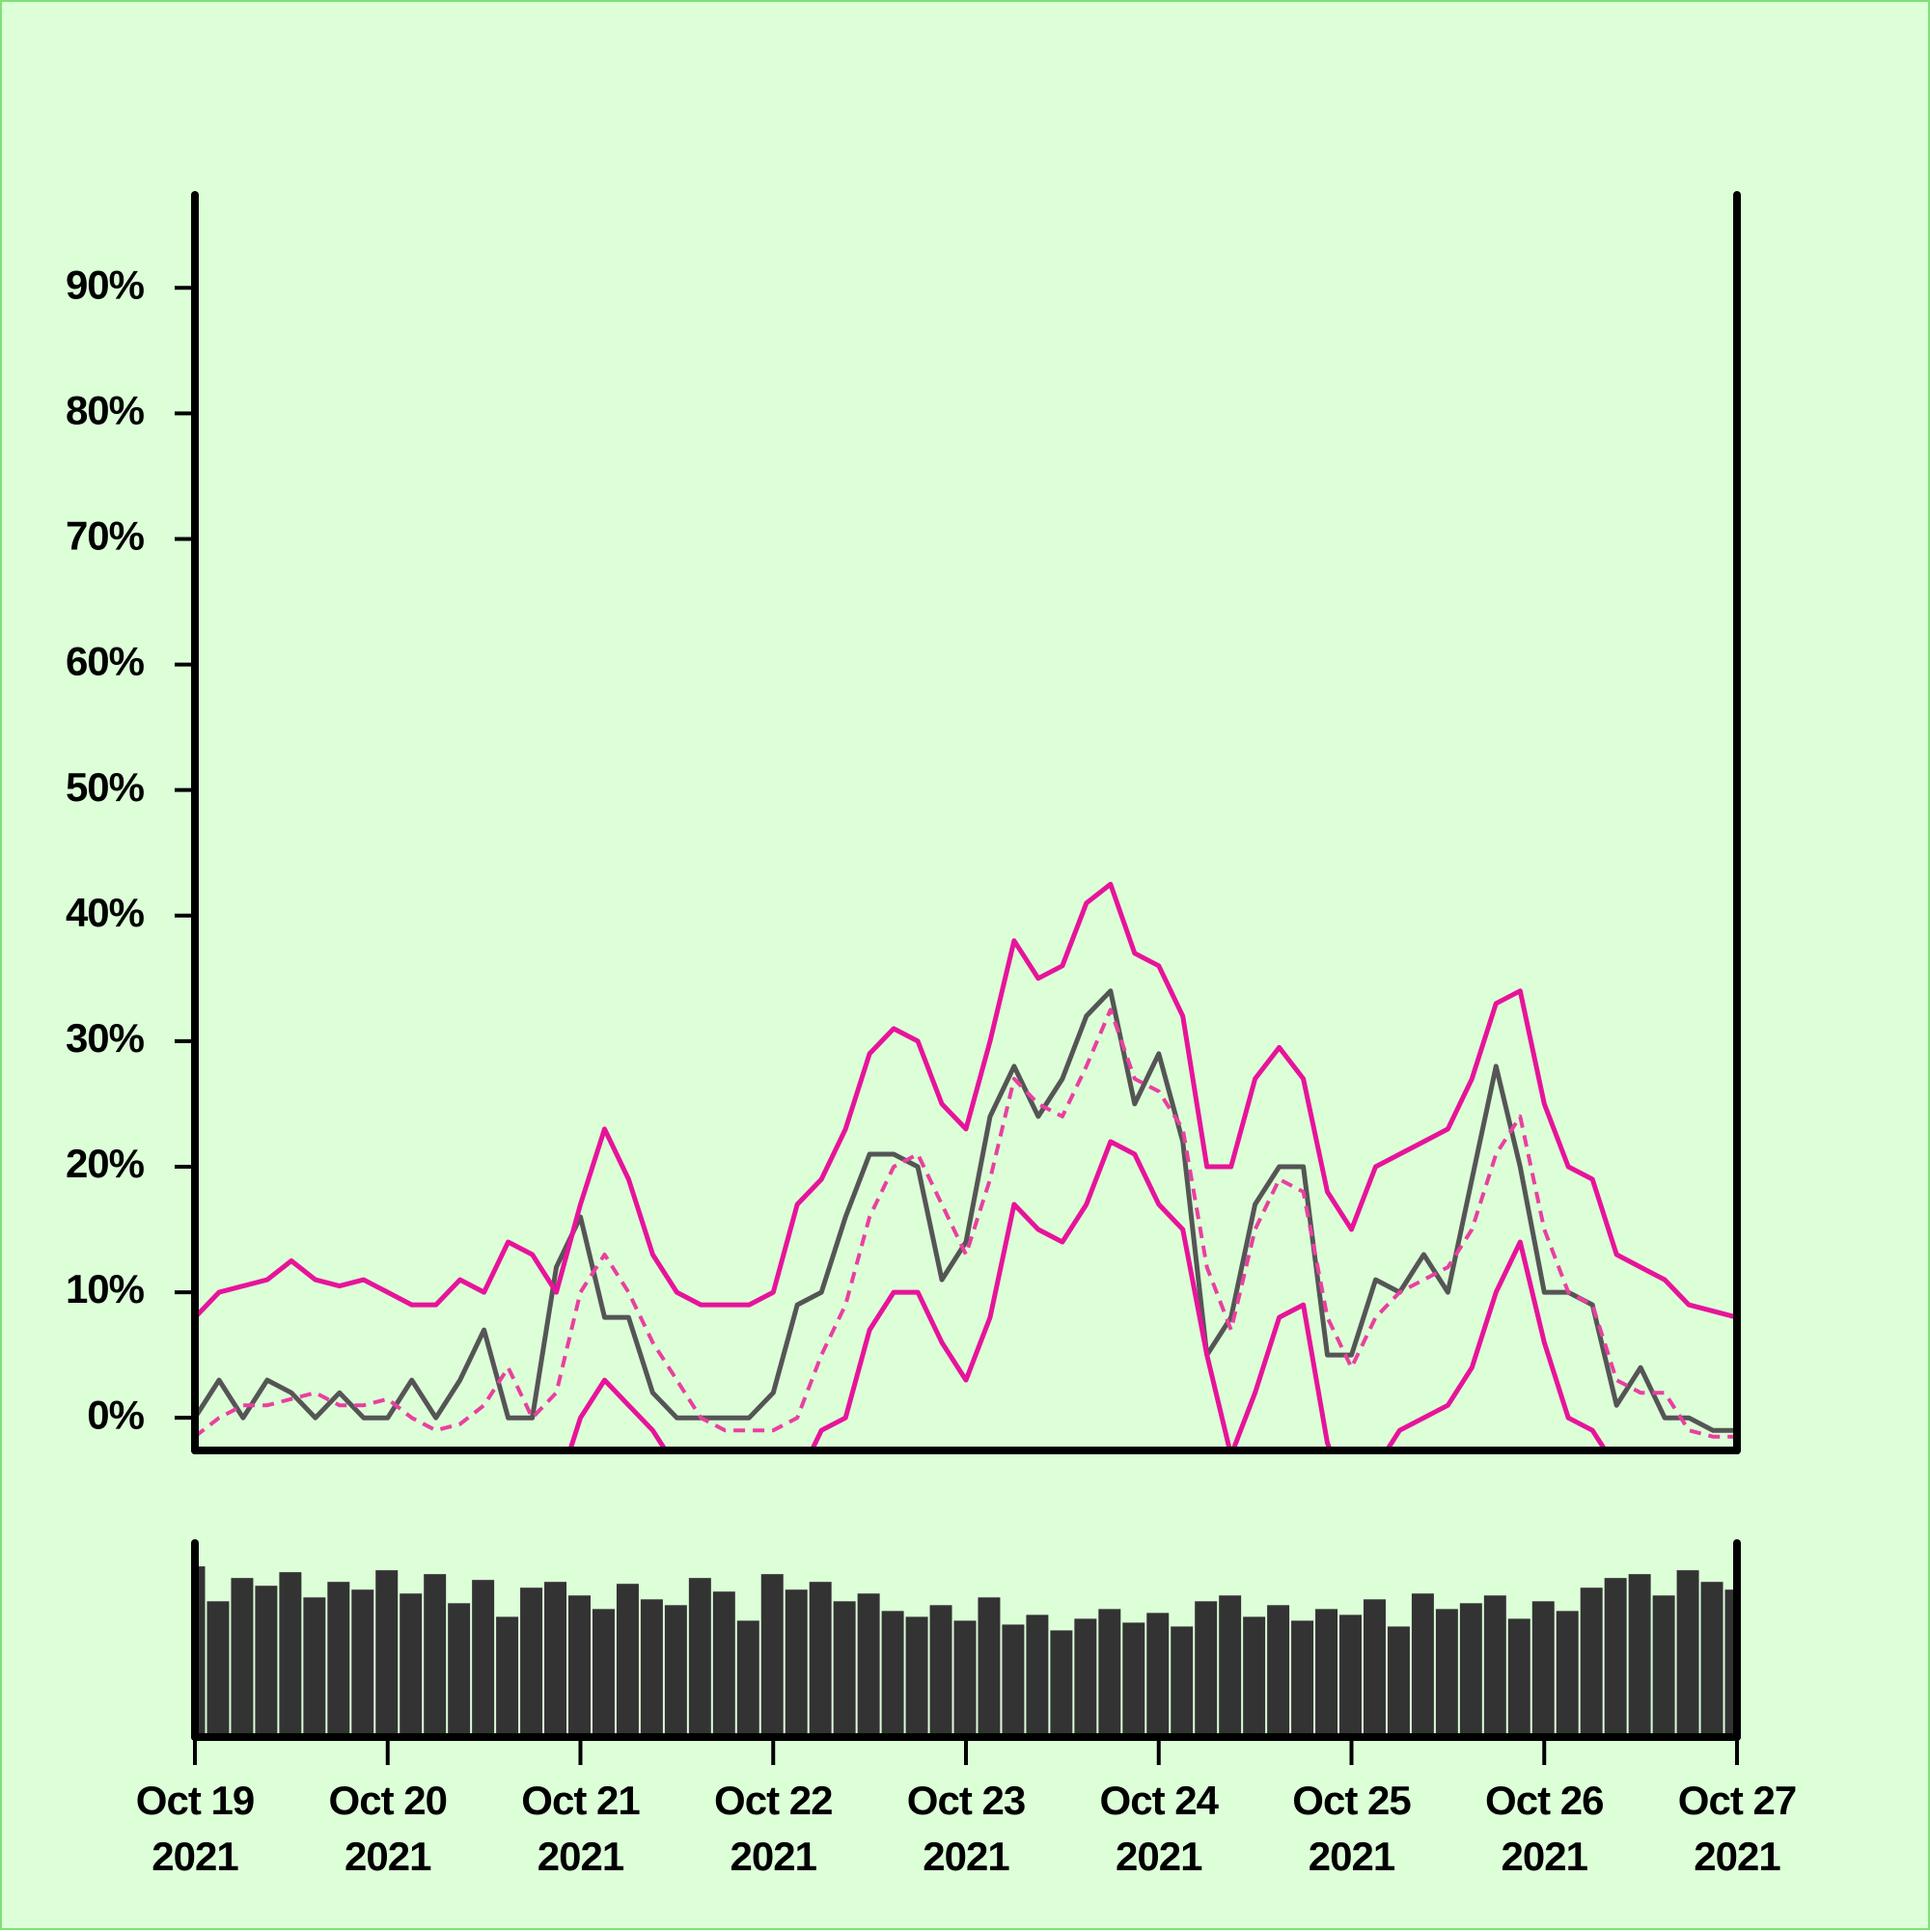 The width and height of the screenshot is (1930, 1932). Describe the element at coordinates (580, 1828) in the screenshot. I see `x-tick-label: Oct 21 2021` at that location.